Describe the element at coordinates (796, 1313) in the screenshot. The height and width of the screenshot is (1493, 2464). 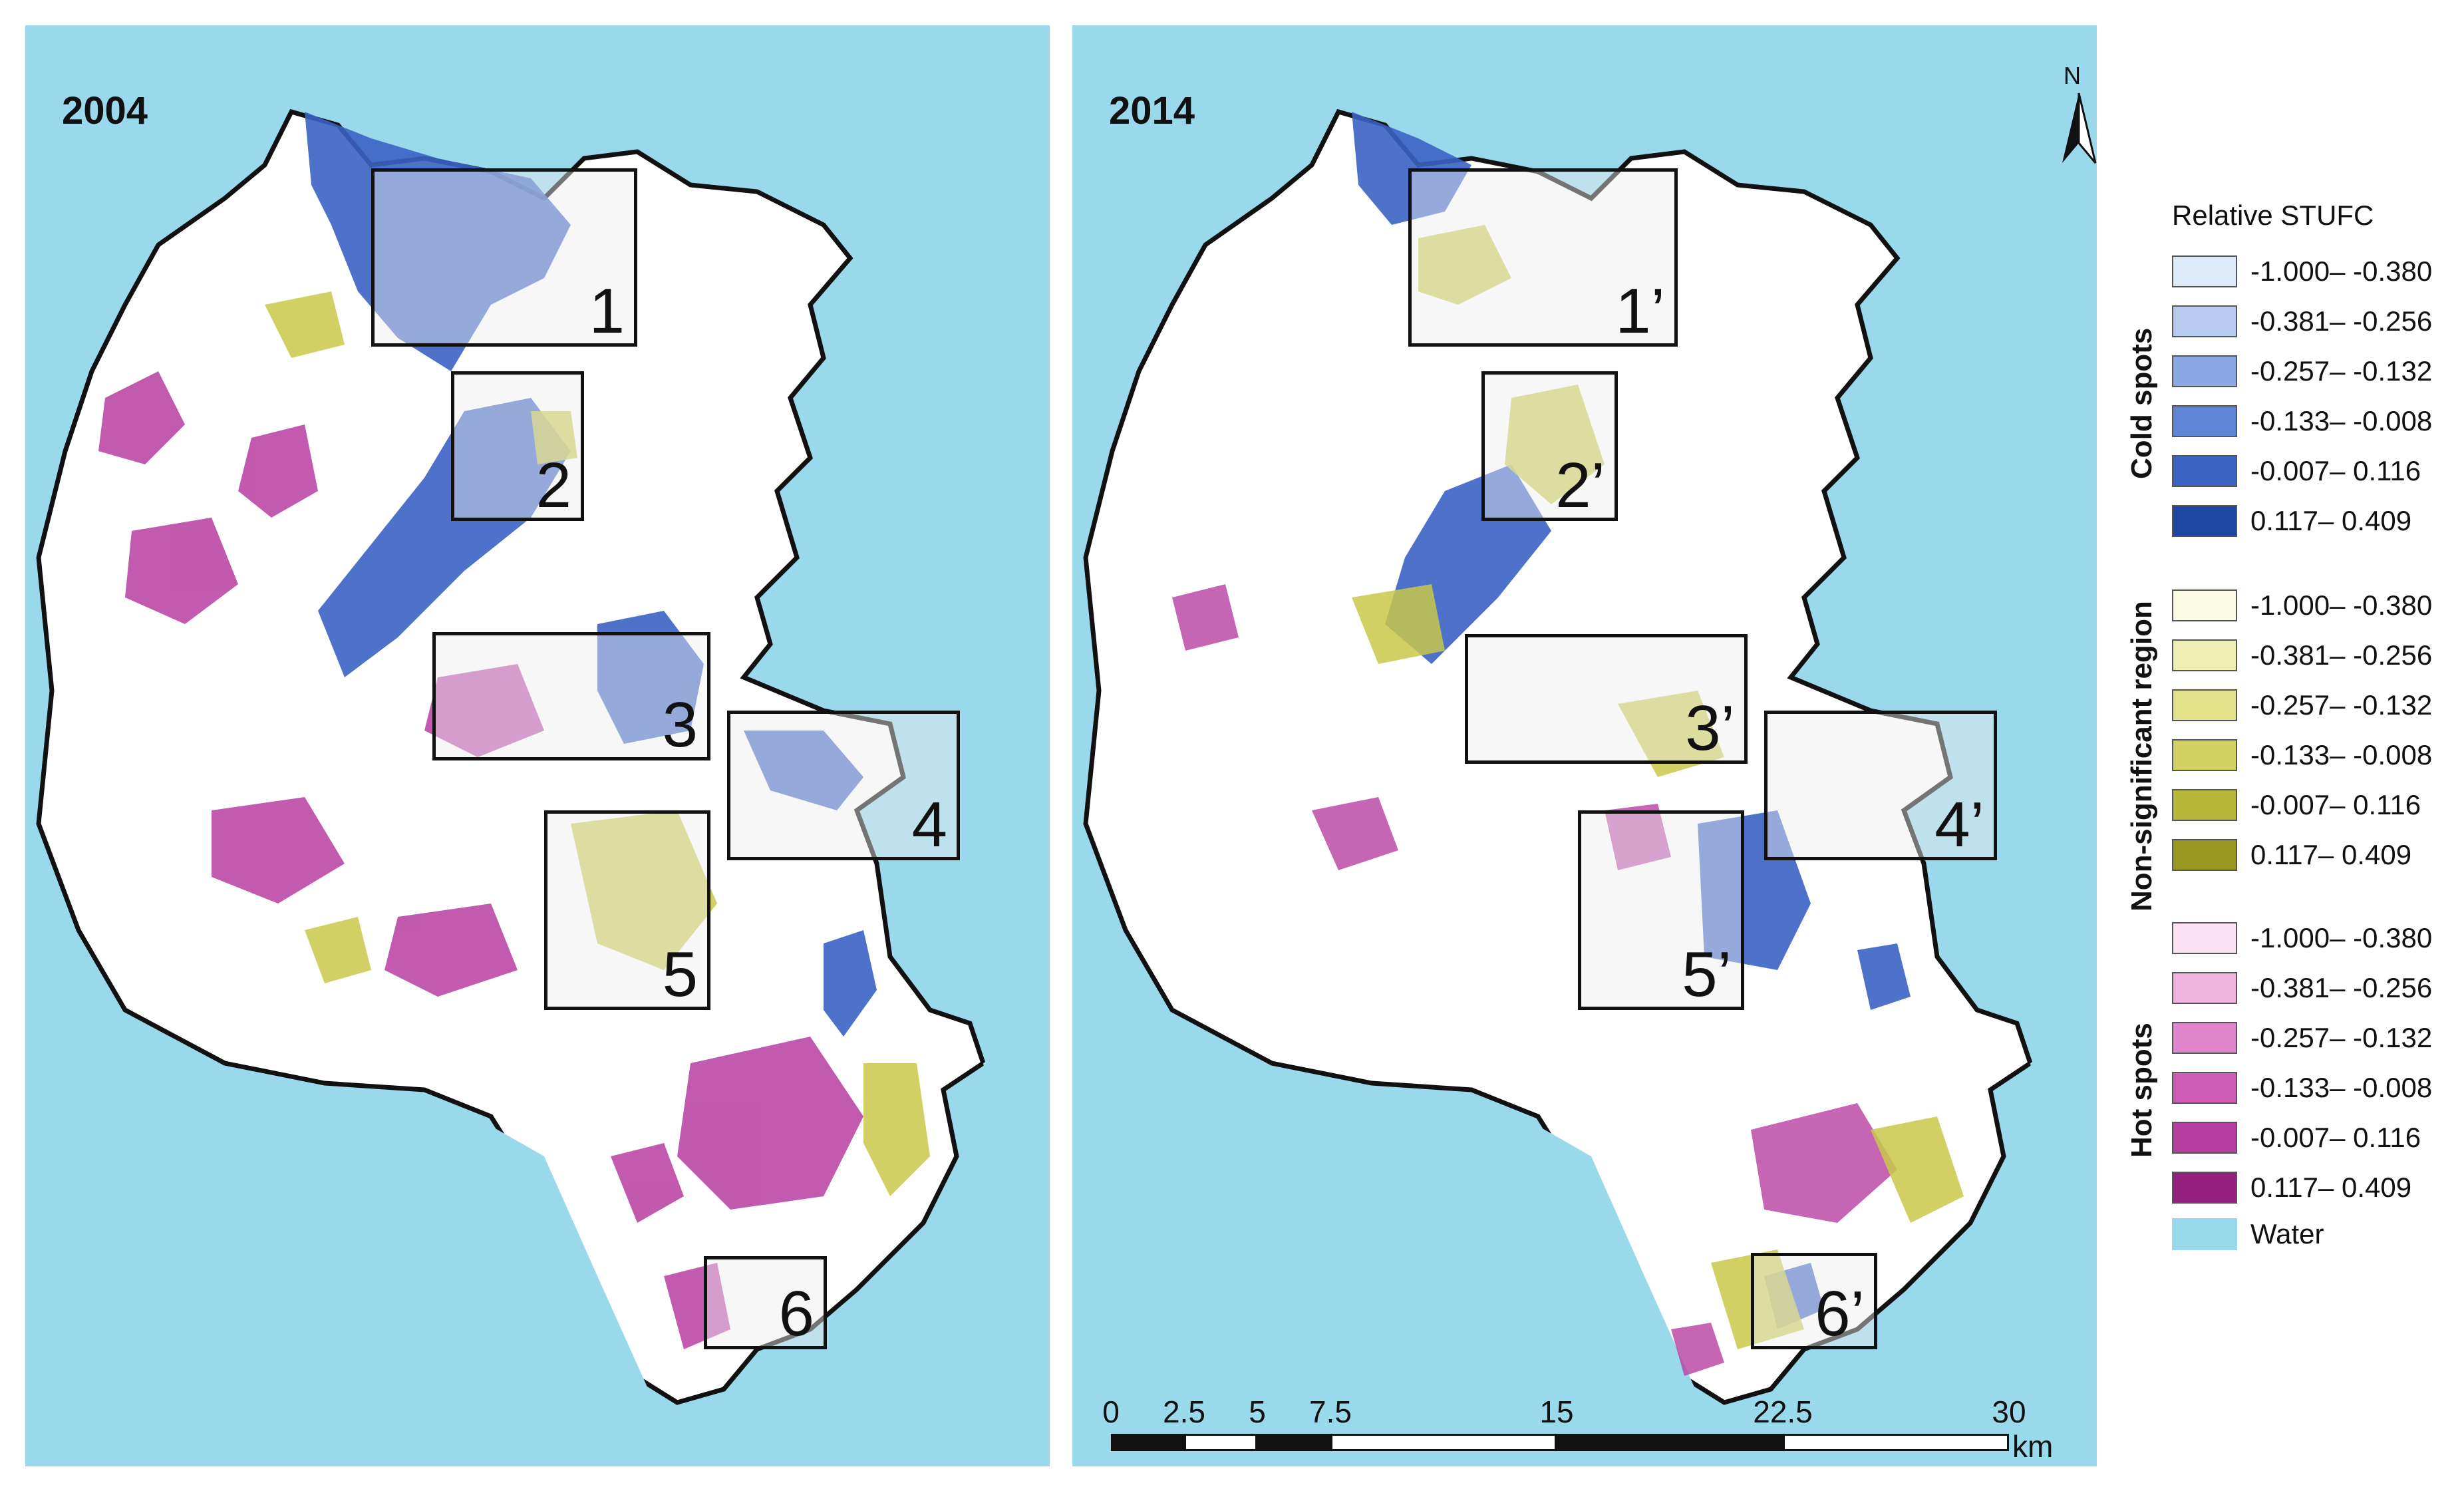
I see `inset-label: 6` at that location.